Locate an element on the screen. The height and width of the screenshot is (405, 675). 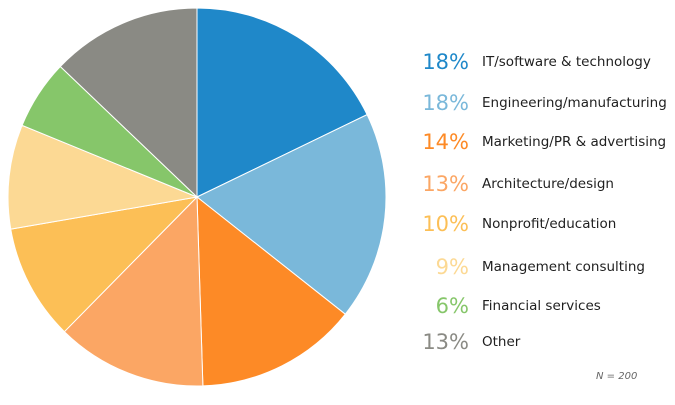
legend-item-other: 13% Other is located at coordinates (462, 342).